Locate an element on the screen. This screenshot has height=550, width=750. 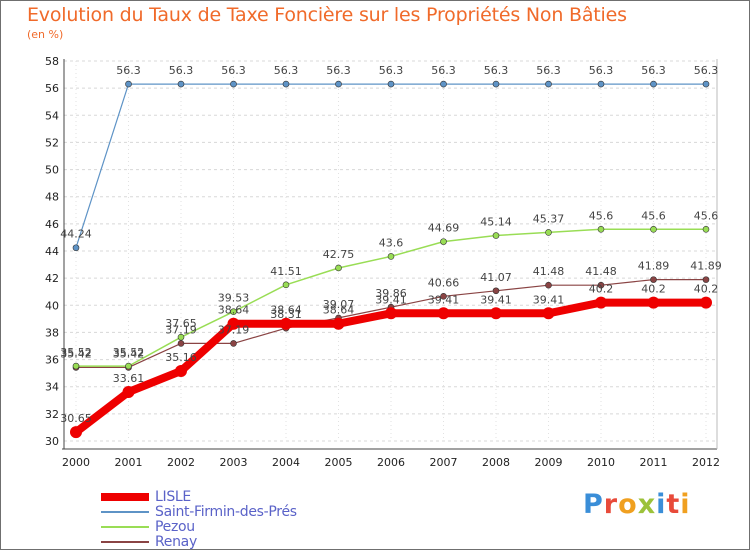
y-tick-label: 32 is located at coordinates (52, 414).